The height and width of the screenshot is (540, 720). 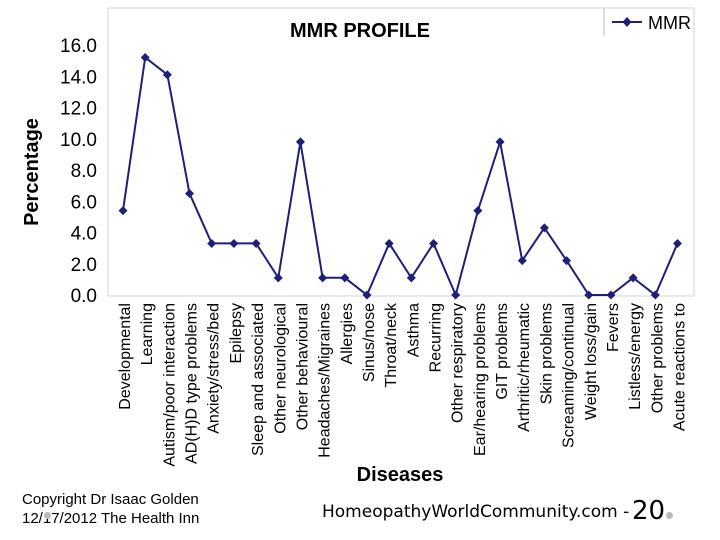 What do you see at coordinates (78, 109) in the screenshot?
I see `y-tick-label: 12.0` at bounding box center [78, 109].